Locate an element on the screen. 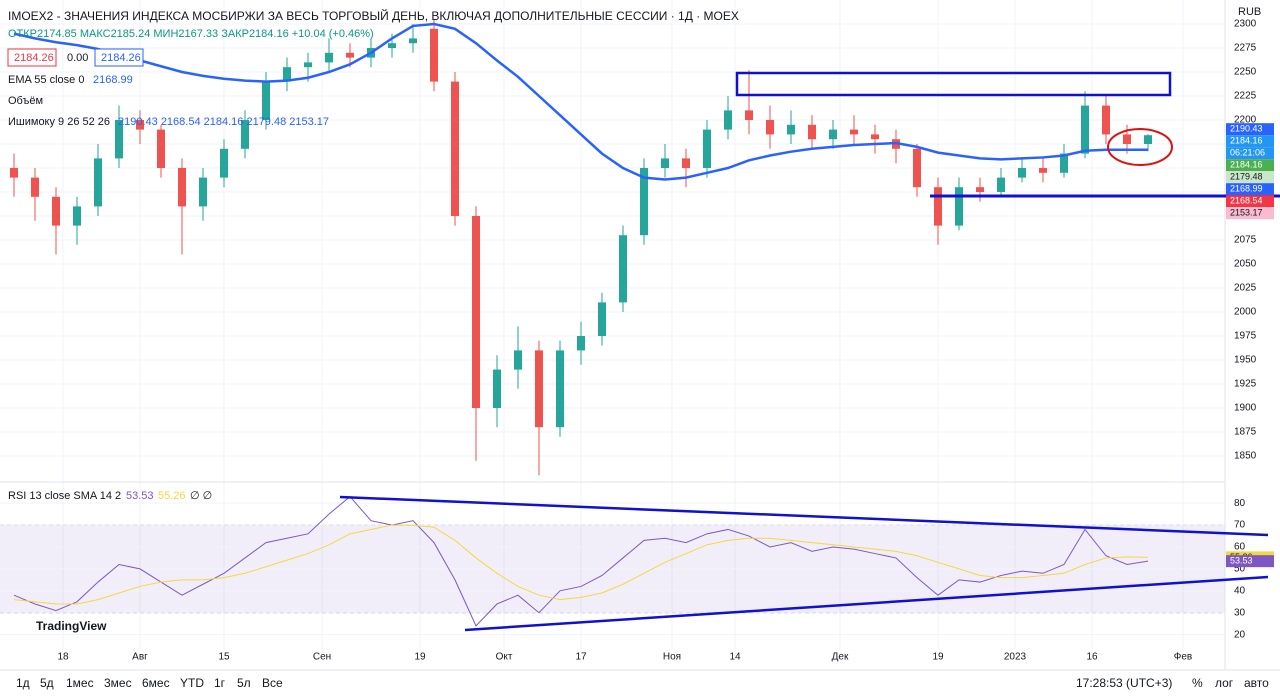  range-button: 5л is located at coordinates (244, 683).